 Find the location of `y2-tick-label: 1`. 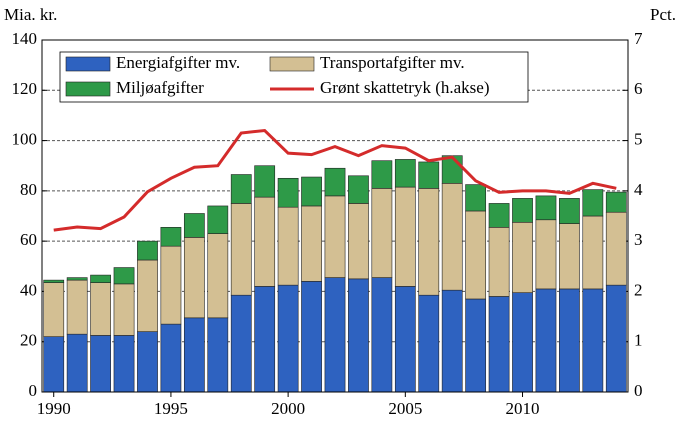

y2-tick-label: 1 is located at coordinates (638, 340).